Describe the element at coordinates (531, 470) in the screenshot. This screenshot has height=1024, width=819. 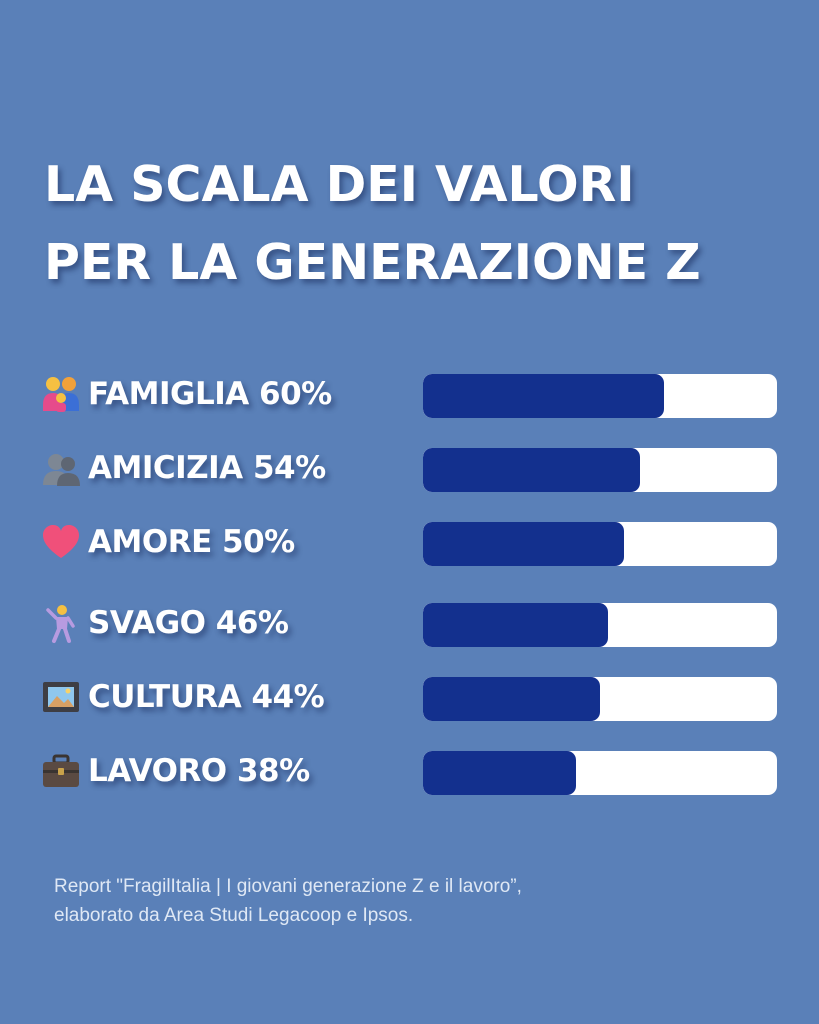
I see `bar-fill-amicizia` at that location.